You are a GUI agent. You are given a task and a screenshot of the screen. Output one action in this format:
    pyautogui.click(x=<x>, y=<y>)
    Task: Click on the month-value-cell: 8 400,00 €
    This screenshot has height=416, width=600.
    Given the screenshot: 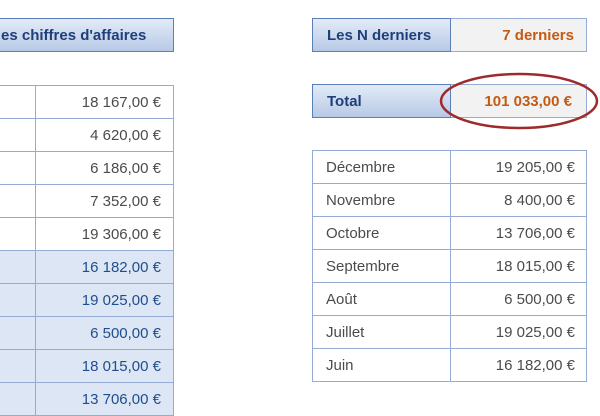 What is the action you would take?
    pyautogui.click(x=519, y=200)
    